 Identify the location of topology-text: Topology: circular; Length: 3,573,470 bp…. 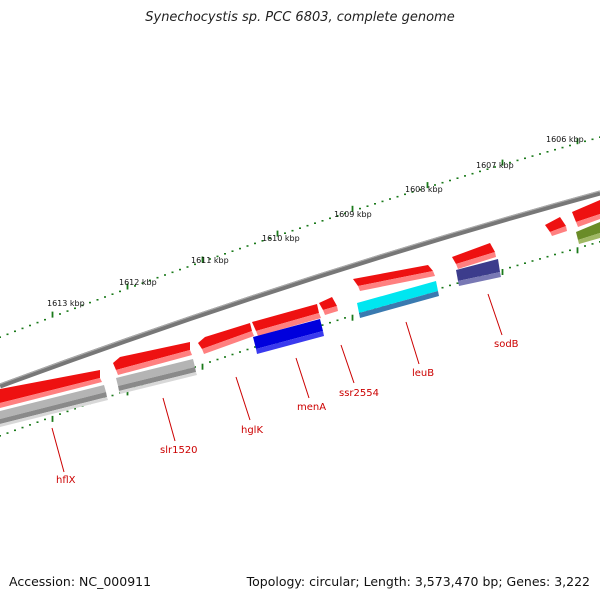
(418, 581).